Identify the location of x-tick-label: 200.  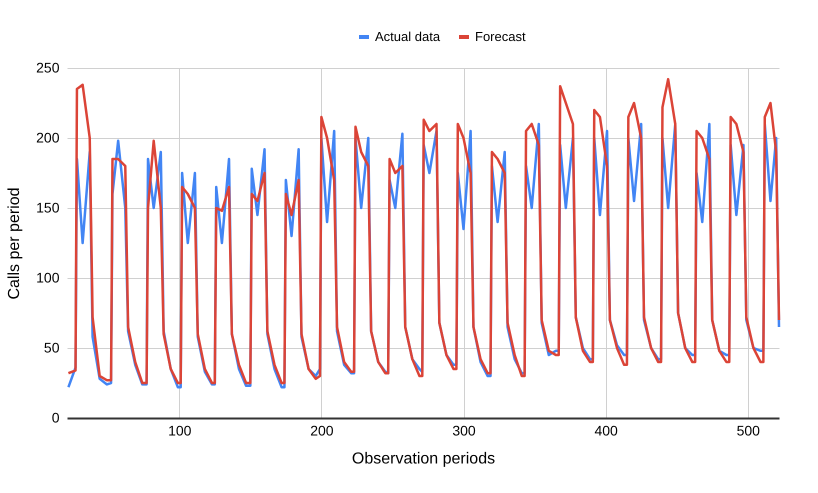
(322, 430).